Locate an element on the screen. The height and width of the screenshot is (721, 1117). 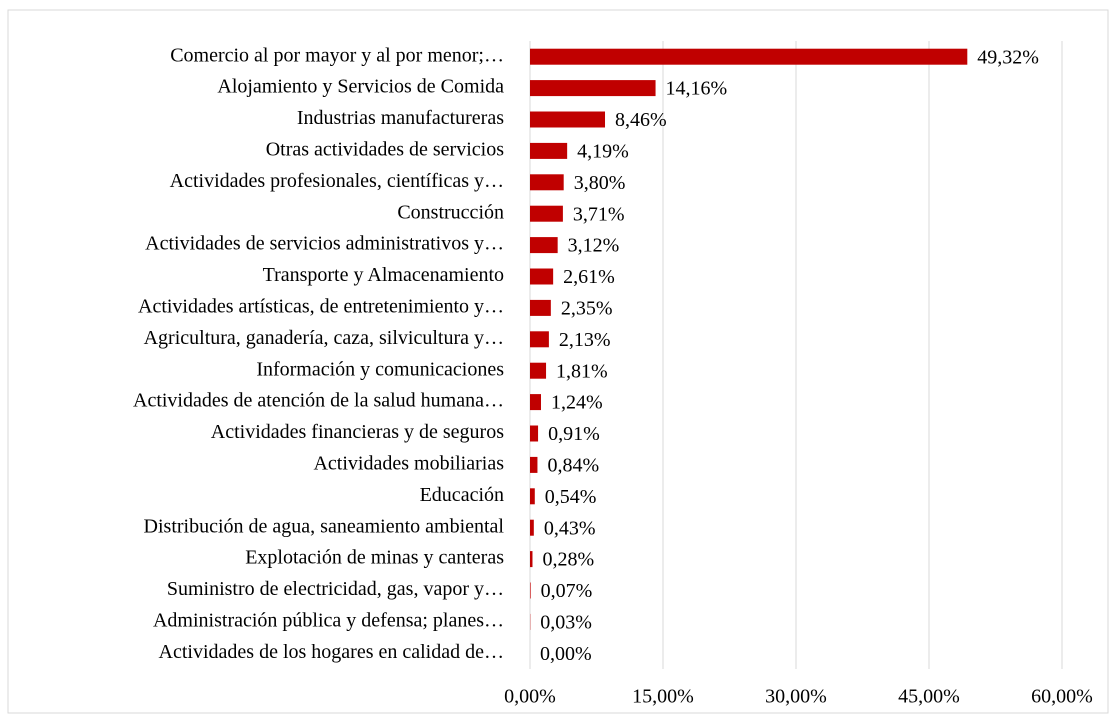
value-label: 0,43% is located at coordinates (570, 528).